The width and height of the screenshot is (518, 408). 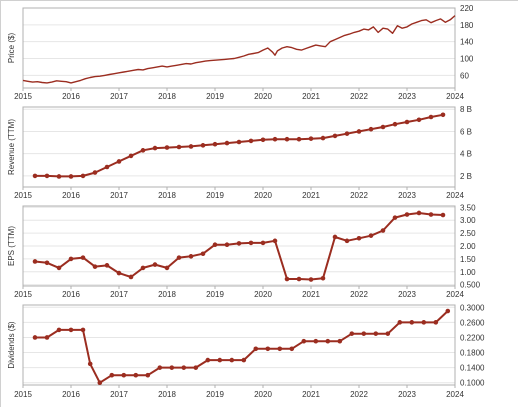 What do you see at coordinates (11, 344) in the screenshot?
I see `dividends-axis-label: Dividends ($)` at bounding box center [11, 344].